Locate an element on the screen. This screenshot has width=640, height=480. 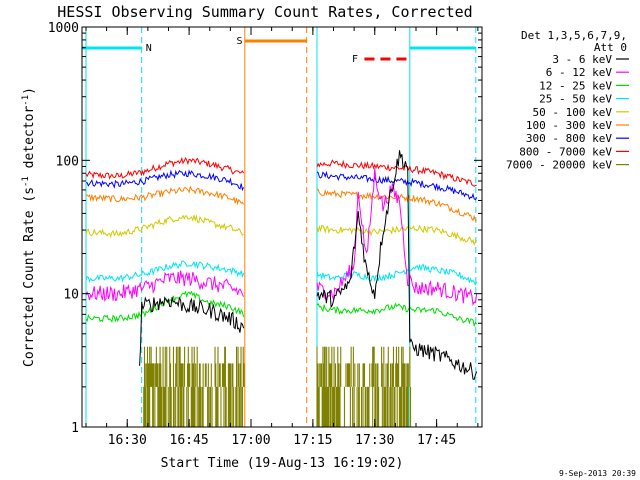
legend-entry-label: 100 - 300 keV is located at coordinates (569, 125).